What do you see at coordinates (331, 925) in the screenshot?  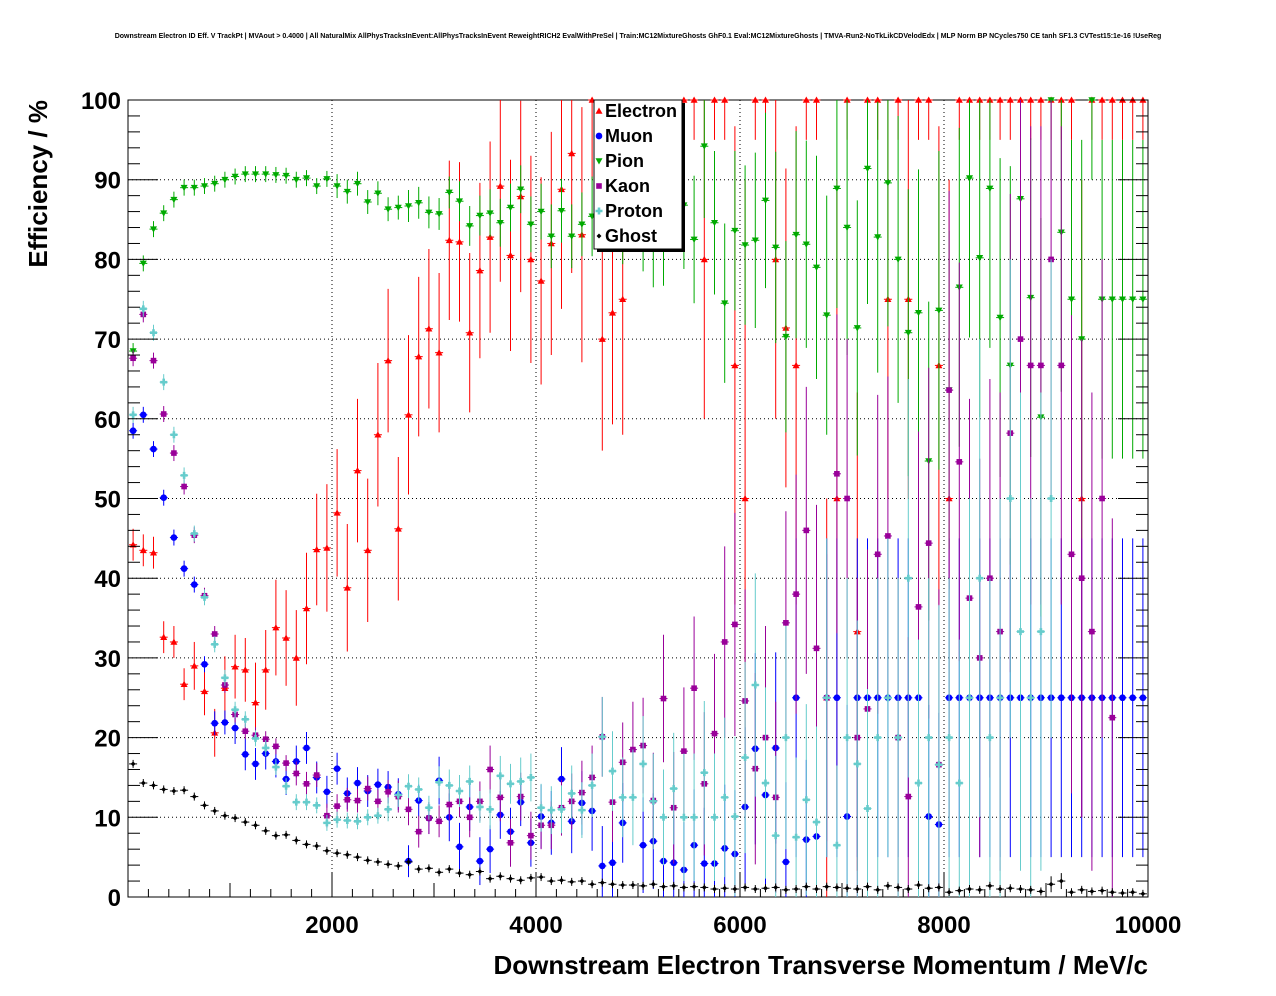 I see `x-tick-label: 2000` at bounding box center [331, 925].